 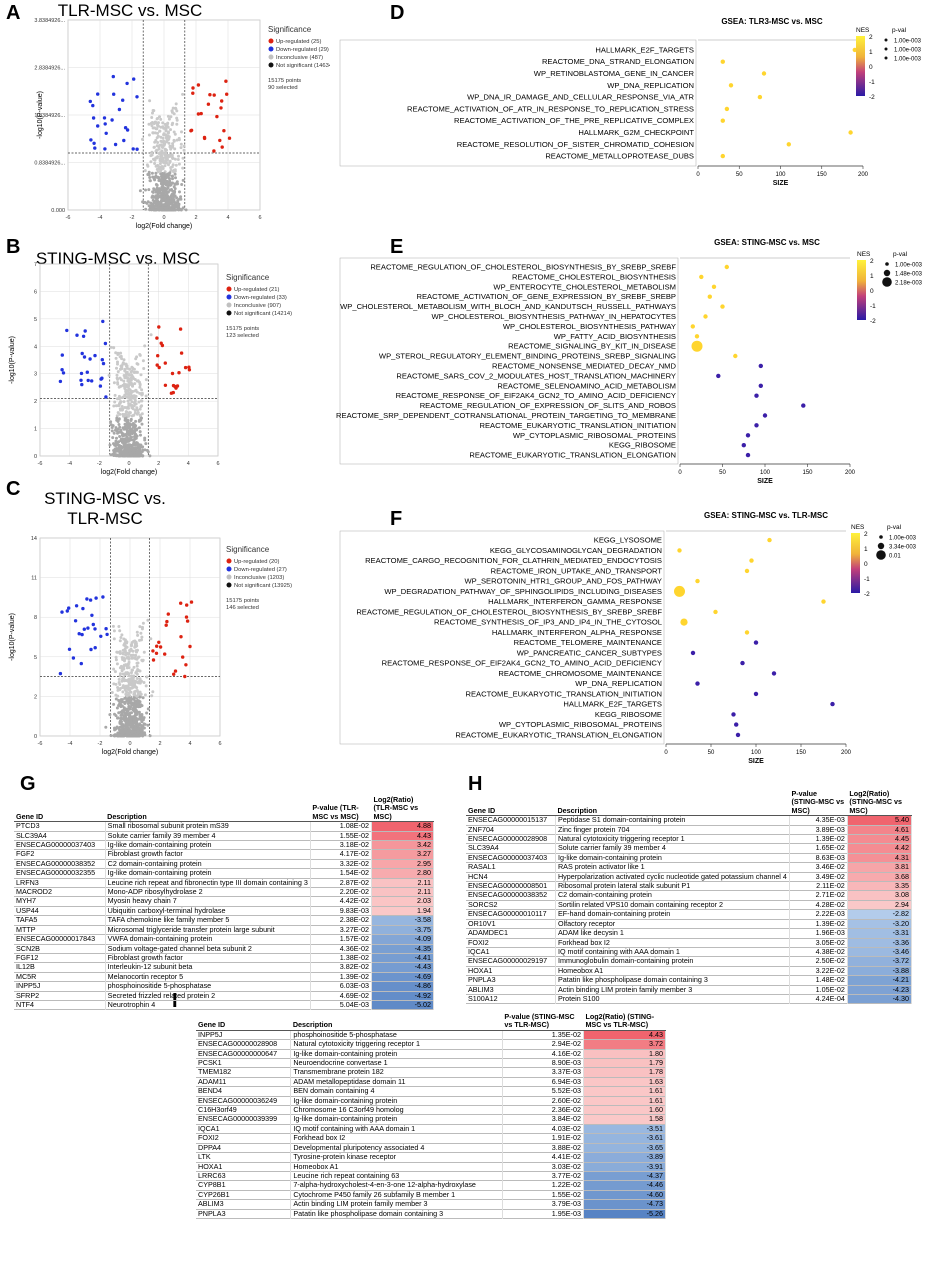 I want to click on pathway-label: REACTOME_CHROMOSOME_MAINTENANCE, so click(x=580, y=673).